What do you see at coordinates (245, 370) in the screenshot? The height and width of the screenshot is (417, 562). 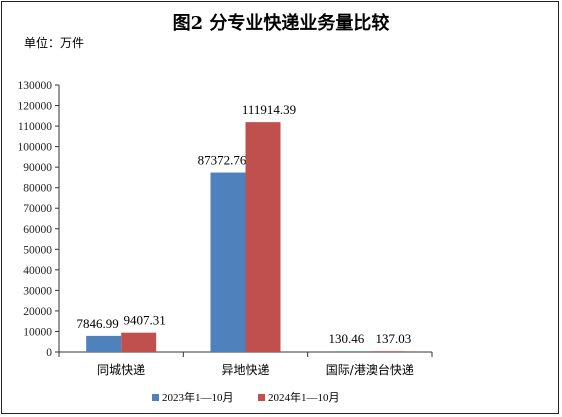 I see `x-category-label: 异地快递` at bounding box center [245, 370].